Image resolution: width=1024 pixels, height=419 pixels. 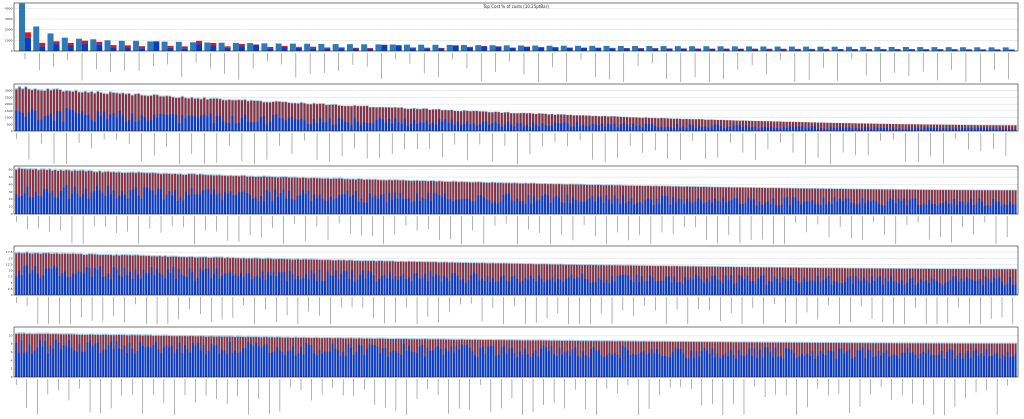 I want to click on y-tick-label: 10, so click(x=11, y=207).